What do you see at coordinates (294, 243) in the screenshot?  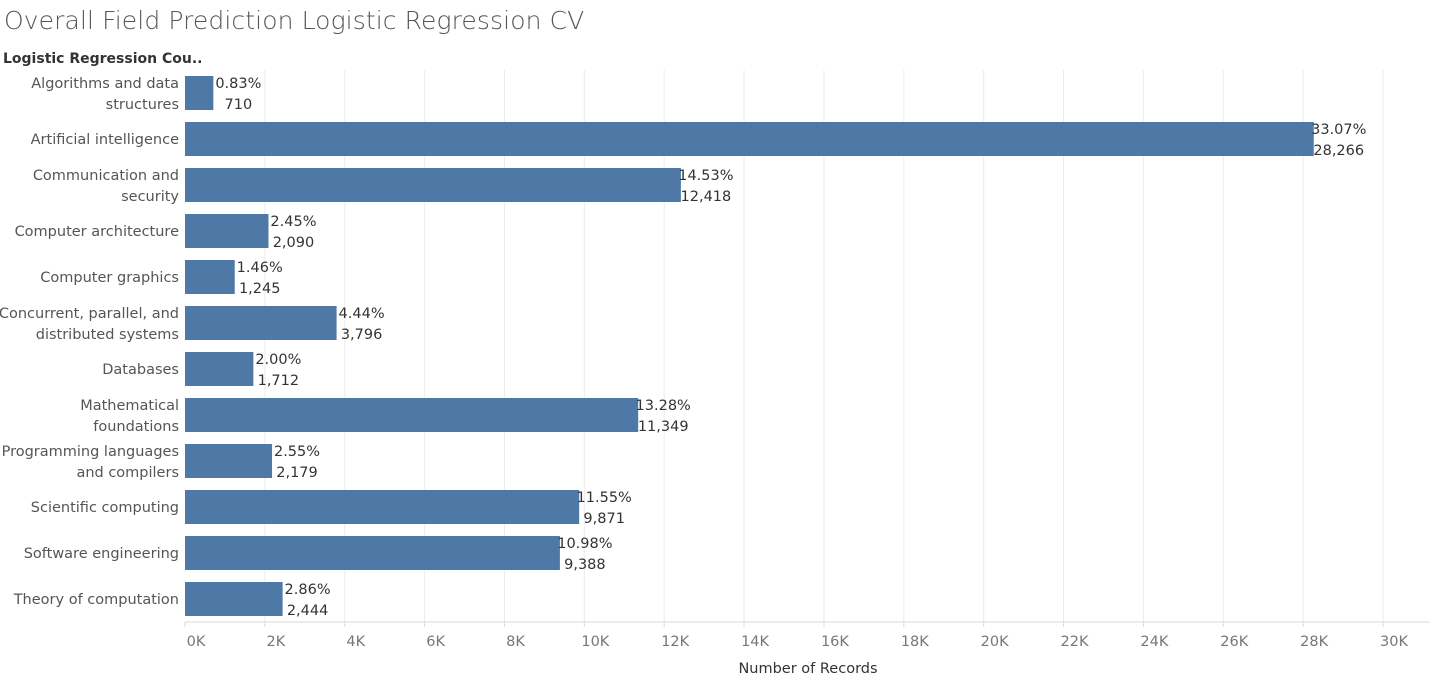 I see `value-label: 2,090` at bounding box center [294, 243].